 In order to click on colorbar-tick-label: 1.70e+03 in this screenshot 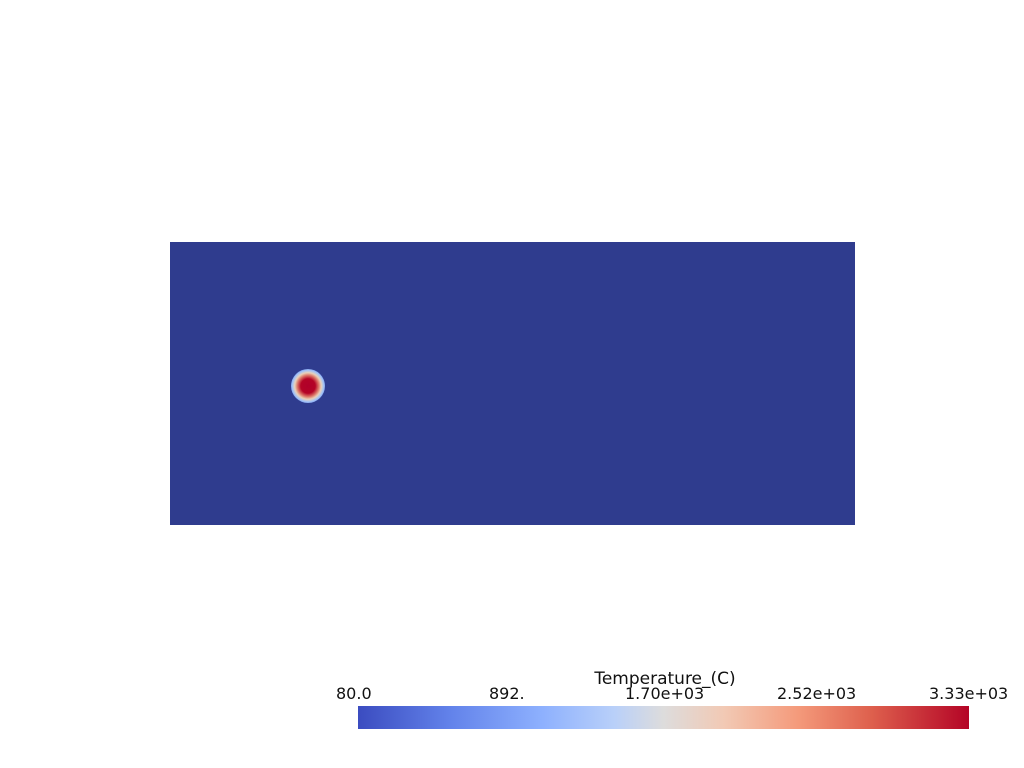, I will do `click(665, 693)`.